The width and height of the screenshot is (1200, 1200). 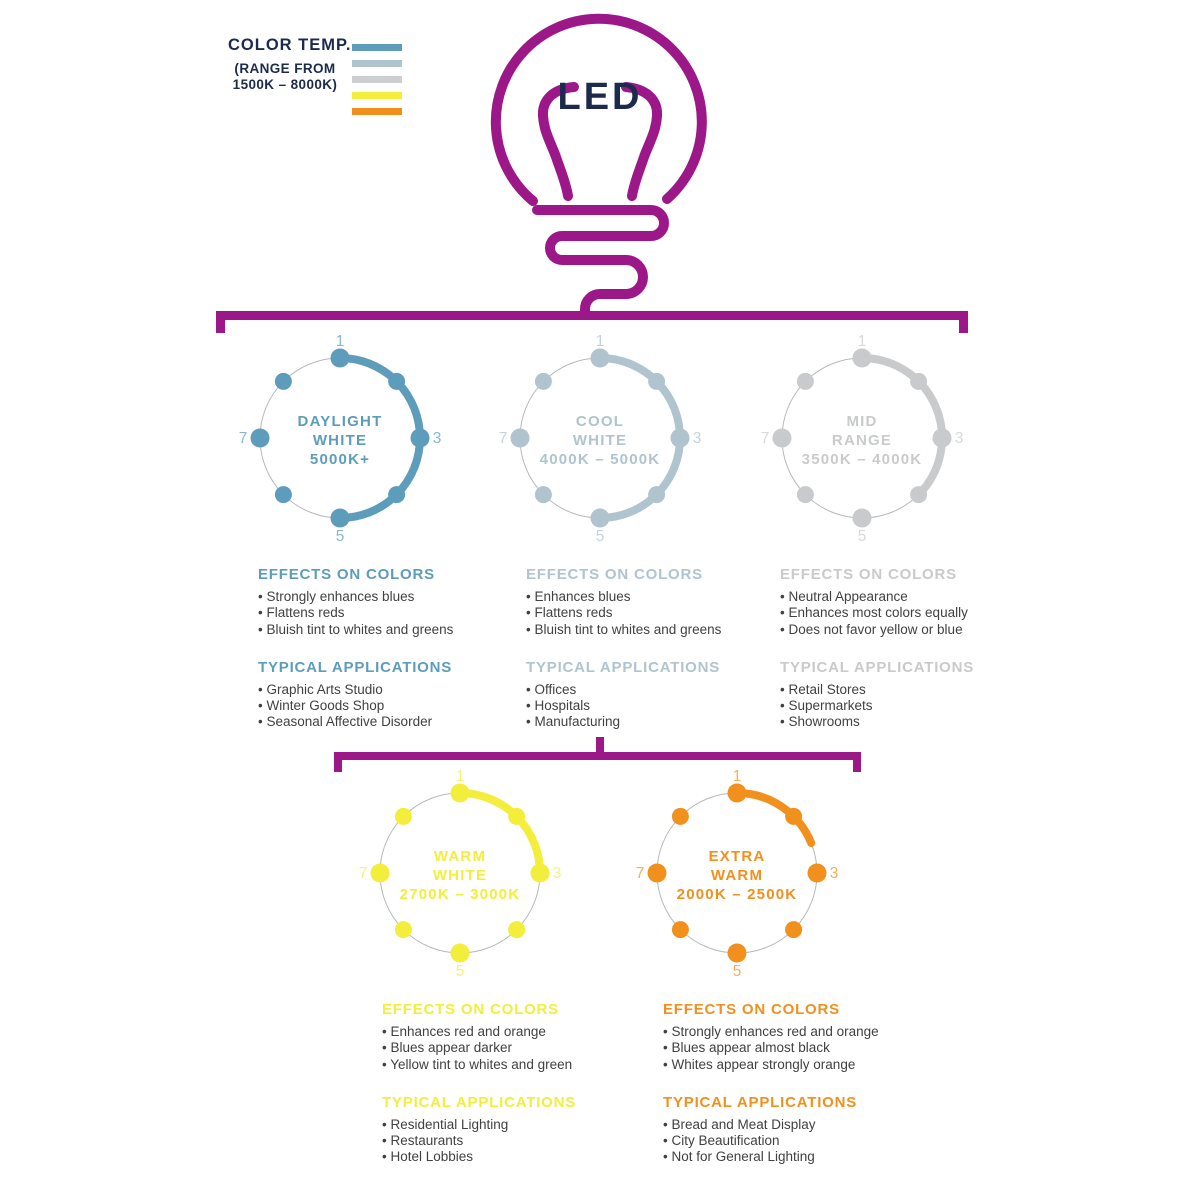 What do you see at coordinates (912, 630) in the screenshot?
I see `bullet-item: Does not favor yellow or blue` at bounding box center [912, 630].